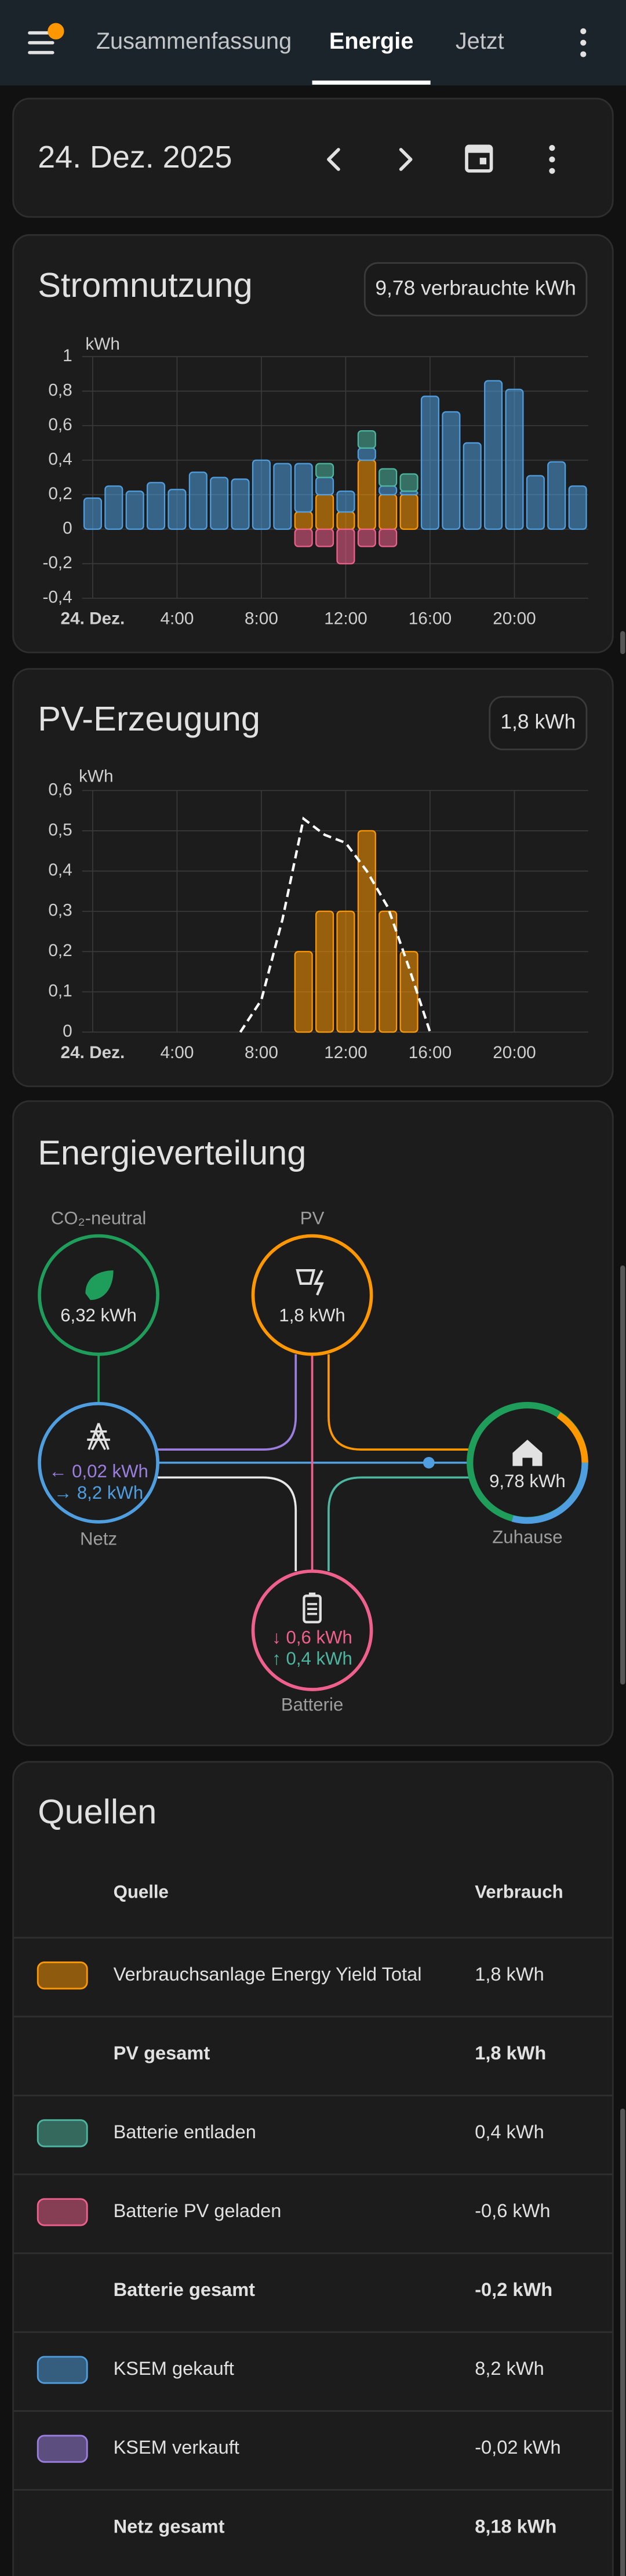  What do you see at coordinates (99, 1285) in the screenshot?
I see `leaf-icon` at bounding box center [99, 1285].